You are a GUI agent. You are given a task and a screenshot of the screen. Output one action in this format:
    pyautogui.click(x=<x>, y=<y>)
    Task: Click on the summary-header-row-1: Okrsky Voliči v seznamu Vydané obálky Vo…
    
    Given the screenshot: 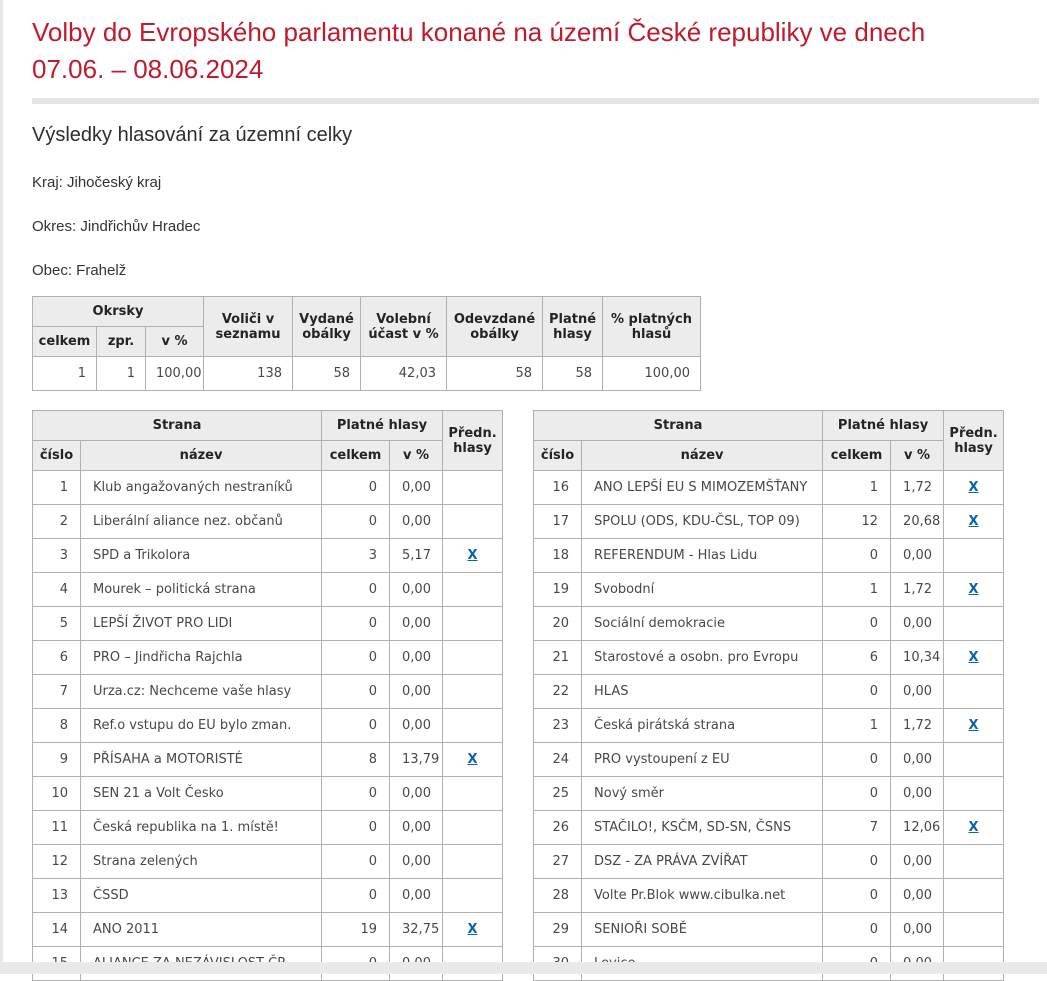 What is the action you would take?
    pyautogui.click(x=366, y=326)
    